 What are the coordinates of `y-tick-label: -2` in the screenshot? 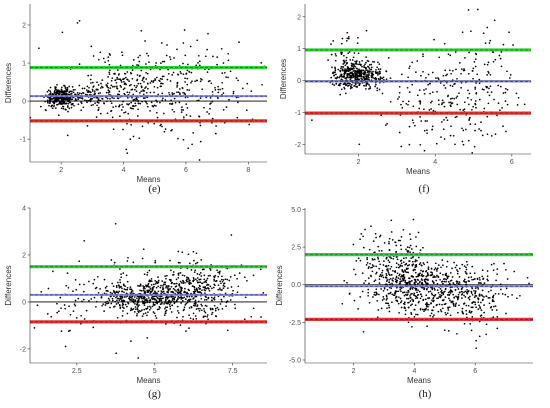 It's located at (298, 145).